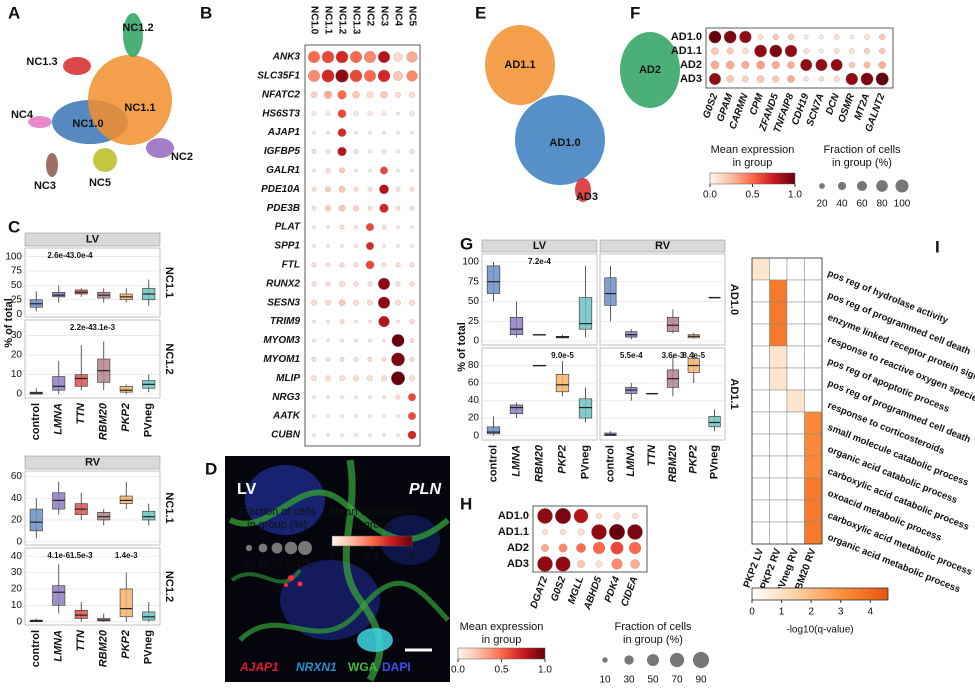 Image resolution: width=975 pixels, height=695 pixels. What do you see at coordinates (100, 183) in the screenshot?
I see `cluster-label: NC5` at bounding box center [100, 183].